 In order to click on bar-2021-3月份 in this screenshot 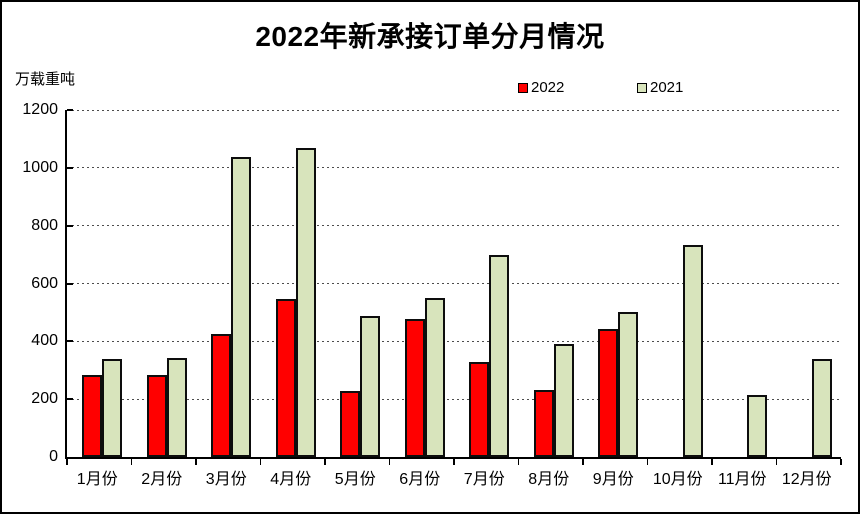, I will do `click(241, 306)`.